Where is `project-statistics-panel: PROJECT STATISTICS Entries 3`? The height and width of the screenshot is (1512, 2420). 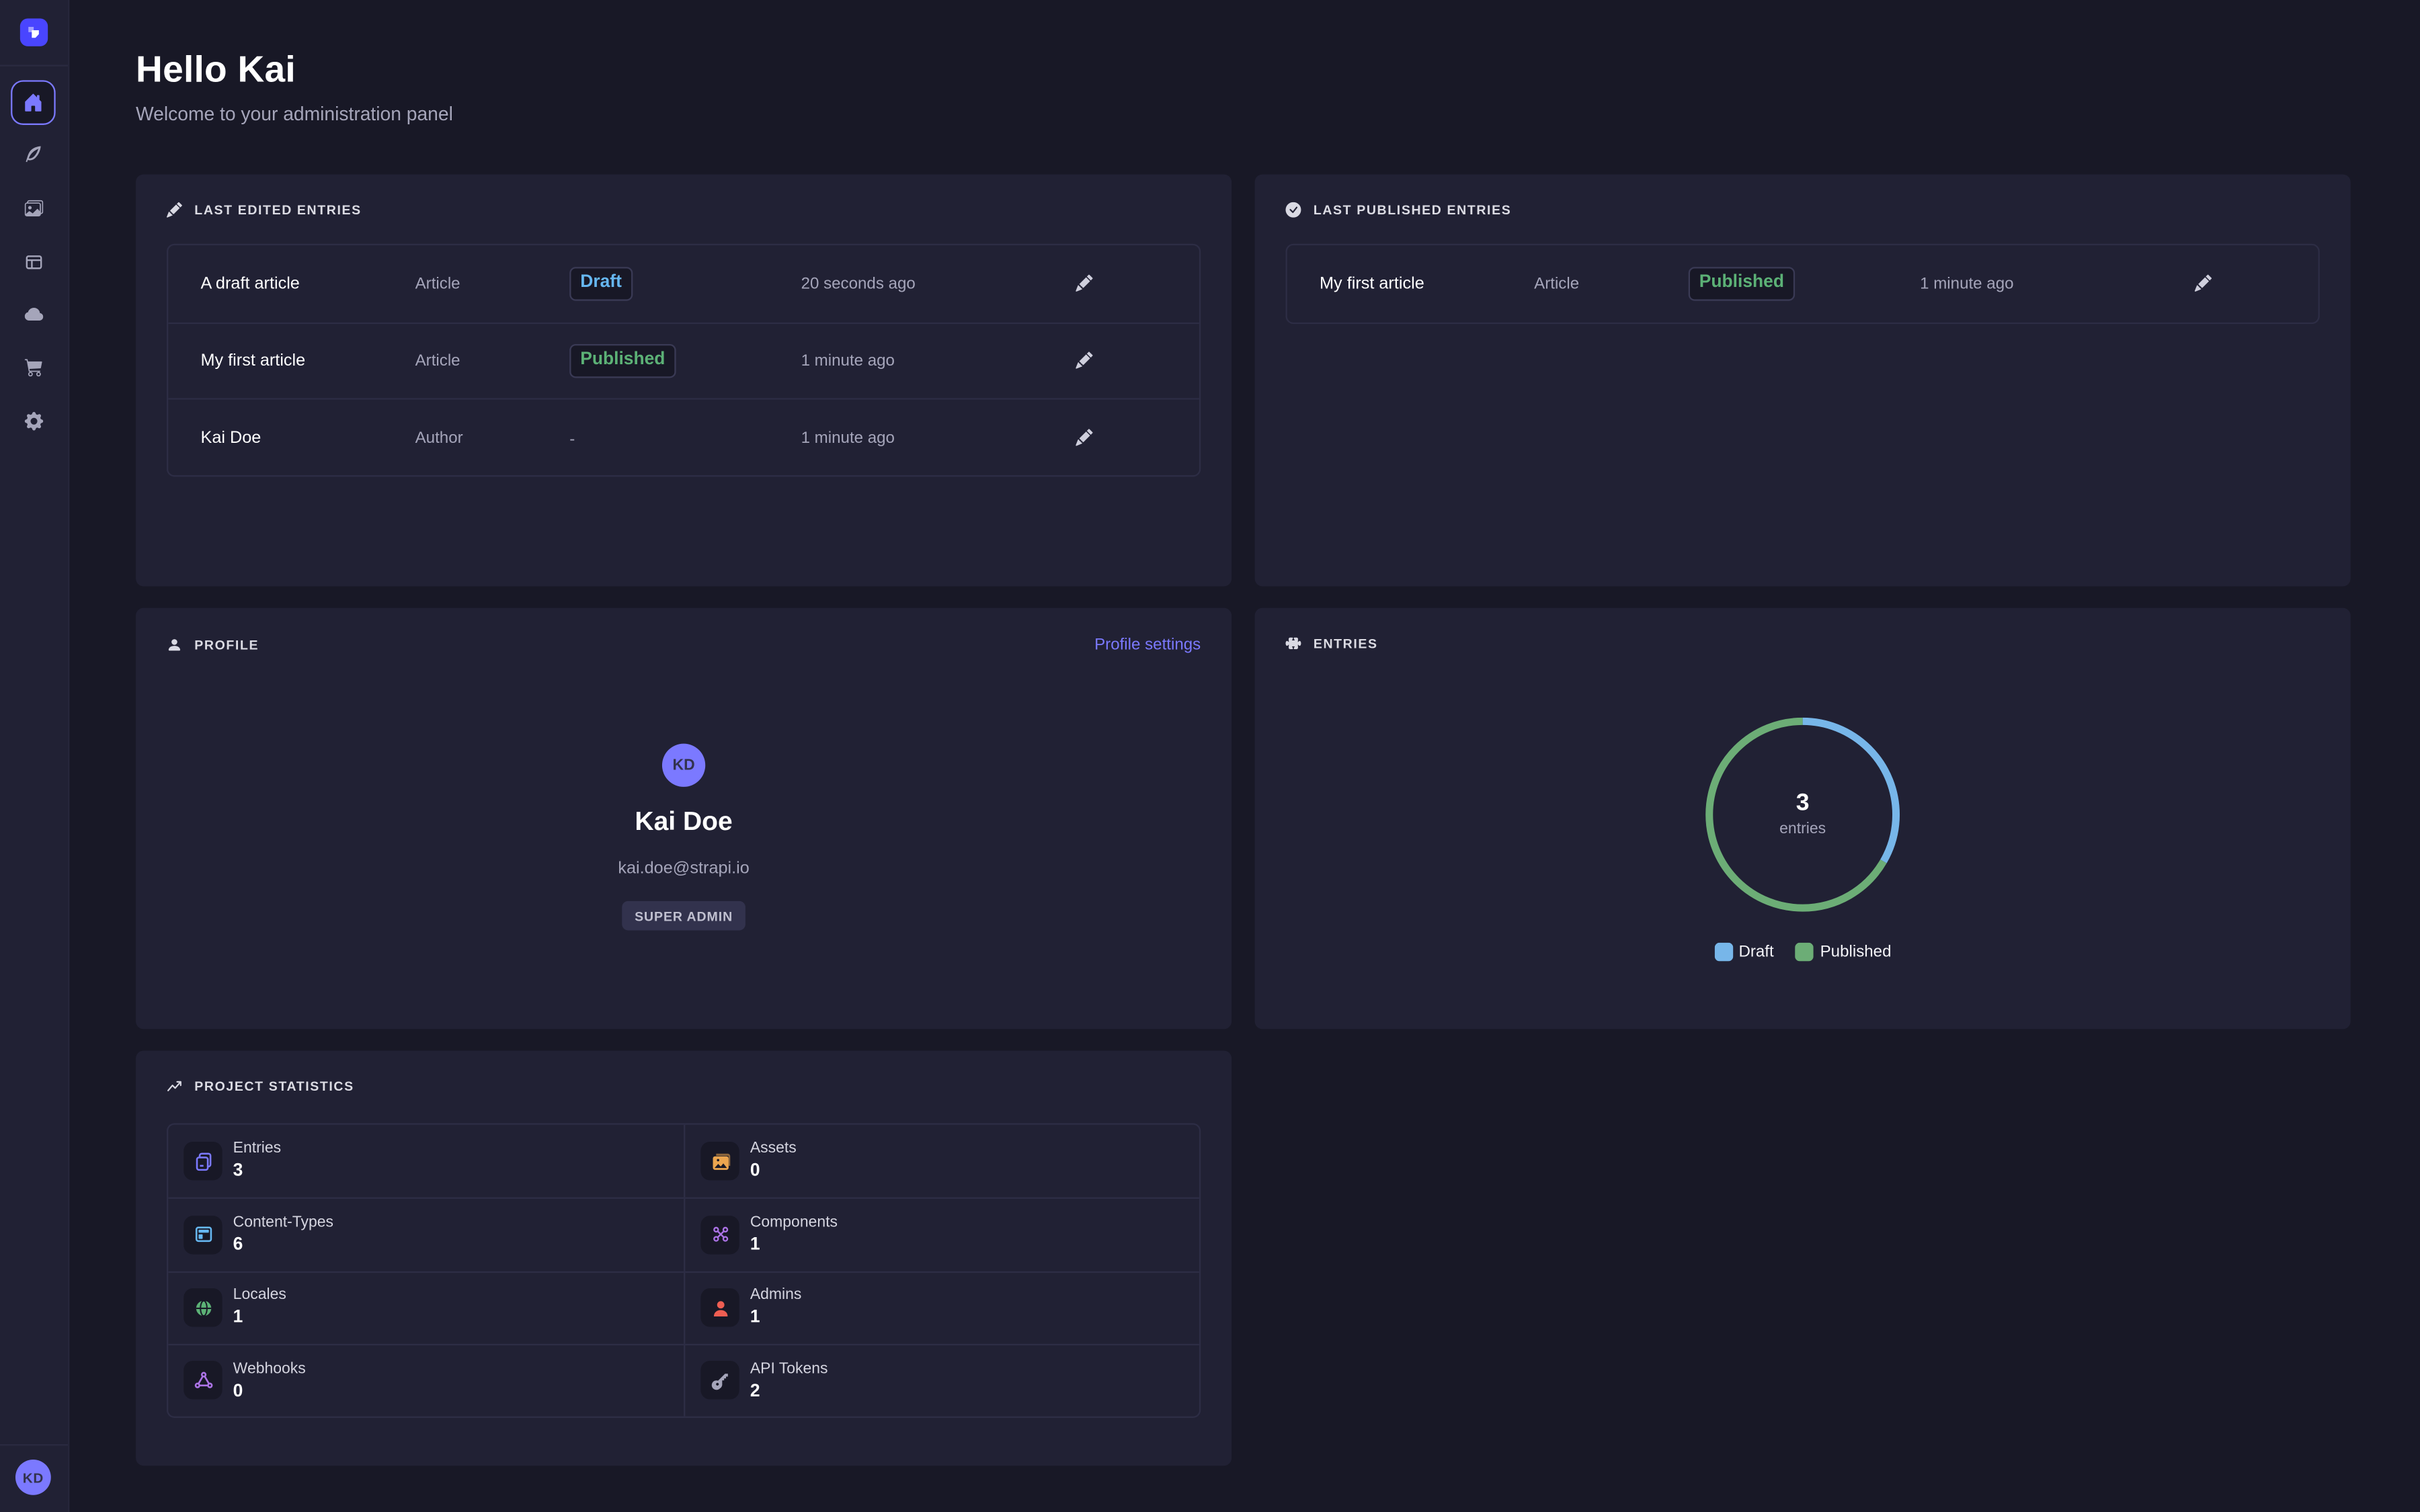 project-statistics-panel: PROJECT STATISTICS Entries 3 is located at coordinates (684, 1258).